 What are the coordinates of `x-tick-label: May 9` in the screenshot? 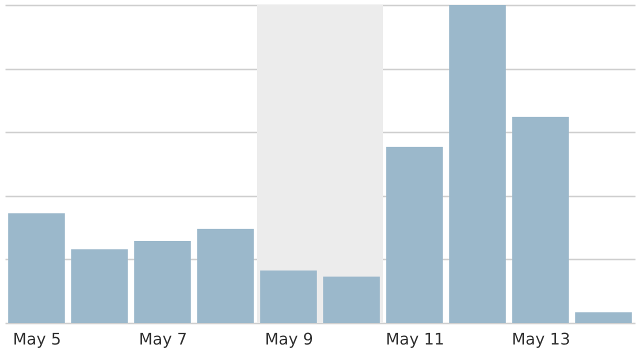 It's located at (289, 339).